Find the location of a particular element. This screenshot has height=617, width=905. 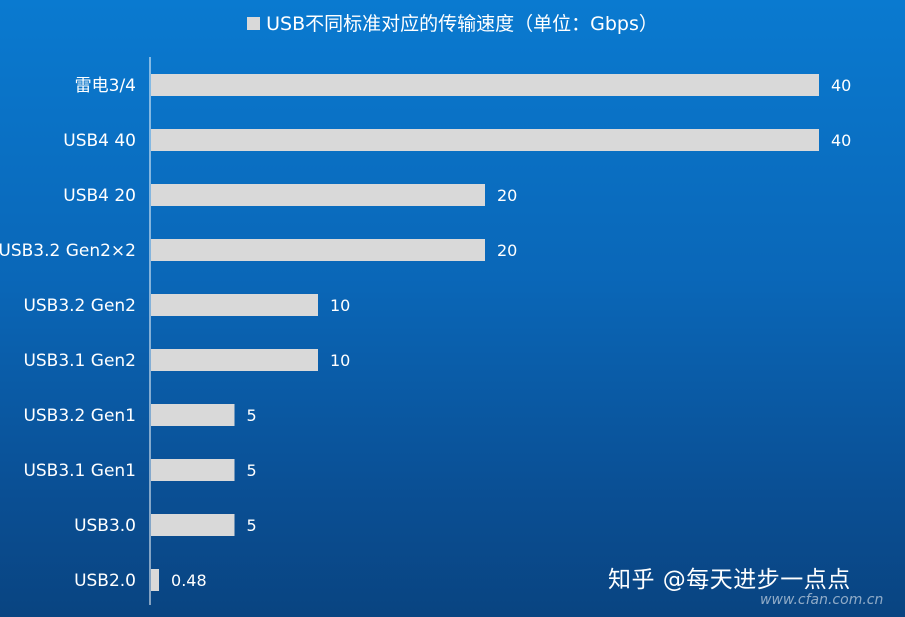

category-label: 雷电3/4 is located at coordinates (105, 86).